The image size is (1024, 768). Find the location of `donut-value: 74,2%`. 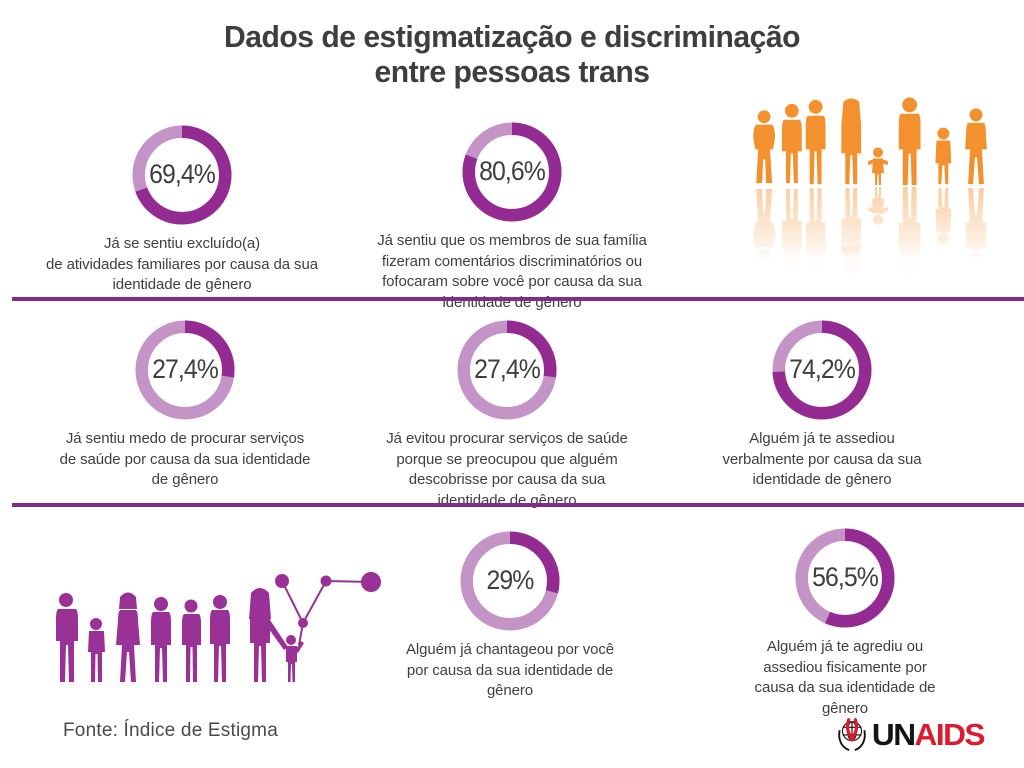

donut-value: 74,2% is located at coordinates (822, 368).